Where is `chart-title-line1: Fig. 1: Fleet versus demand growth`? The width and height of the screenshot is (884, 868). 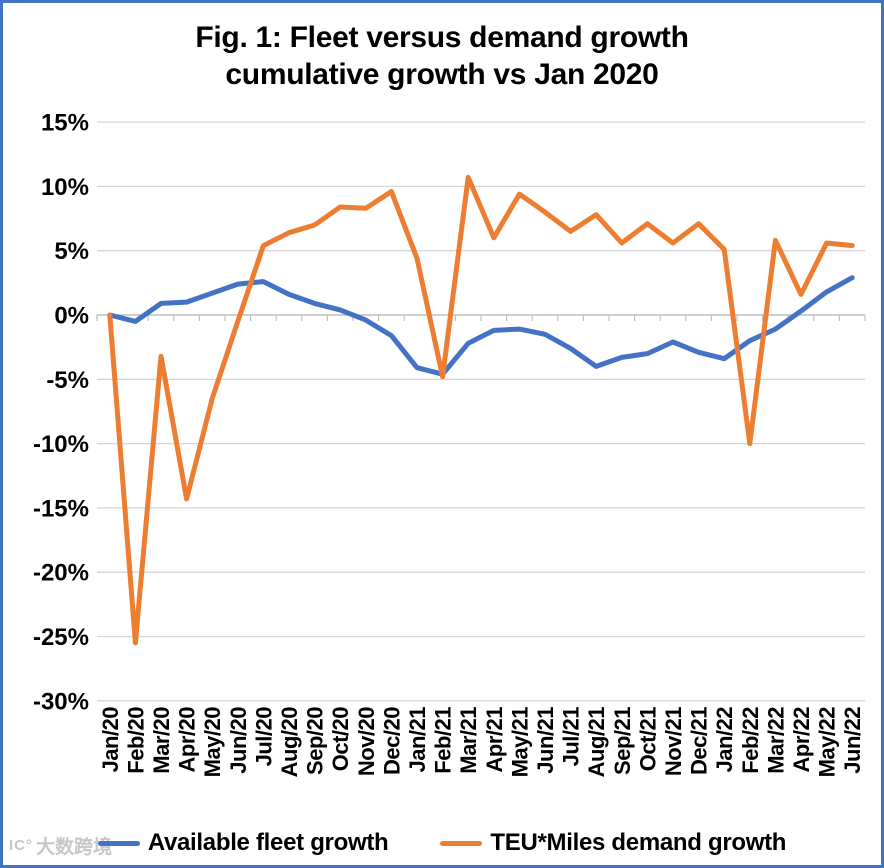
chart-title-line1: Fig. 1: Fleet versus demand growth is located at coordinates (442, 37).